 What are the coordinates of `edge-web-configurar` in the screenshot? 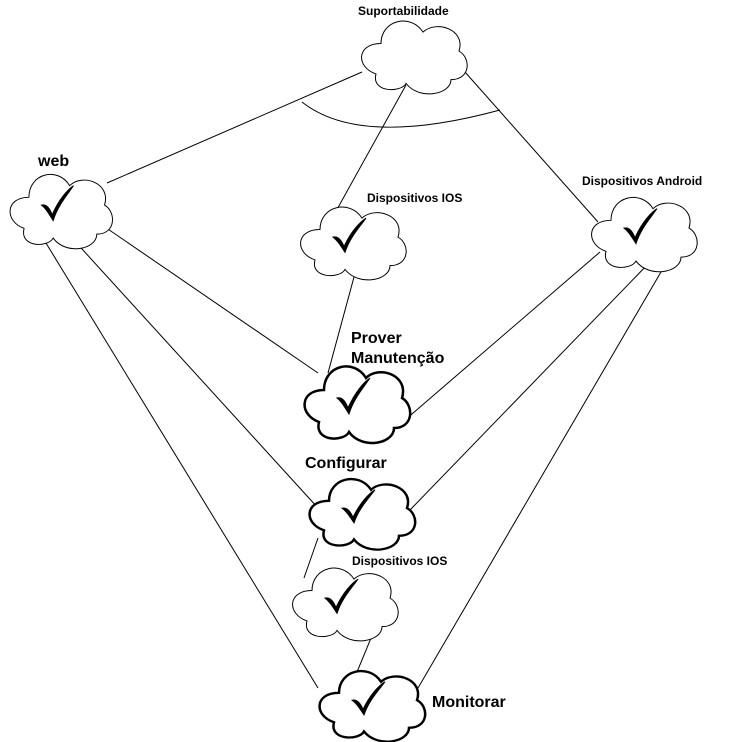 It's located at (195, 373).